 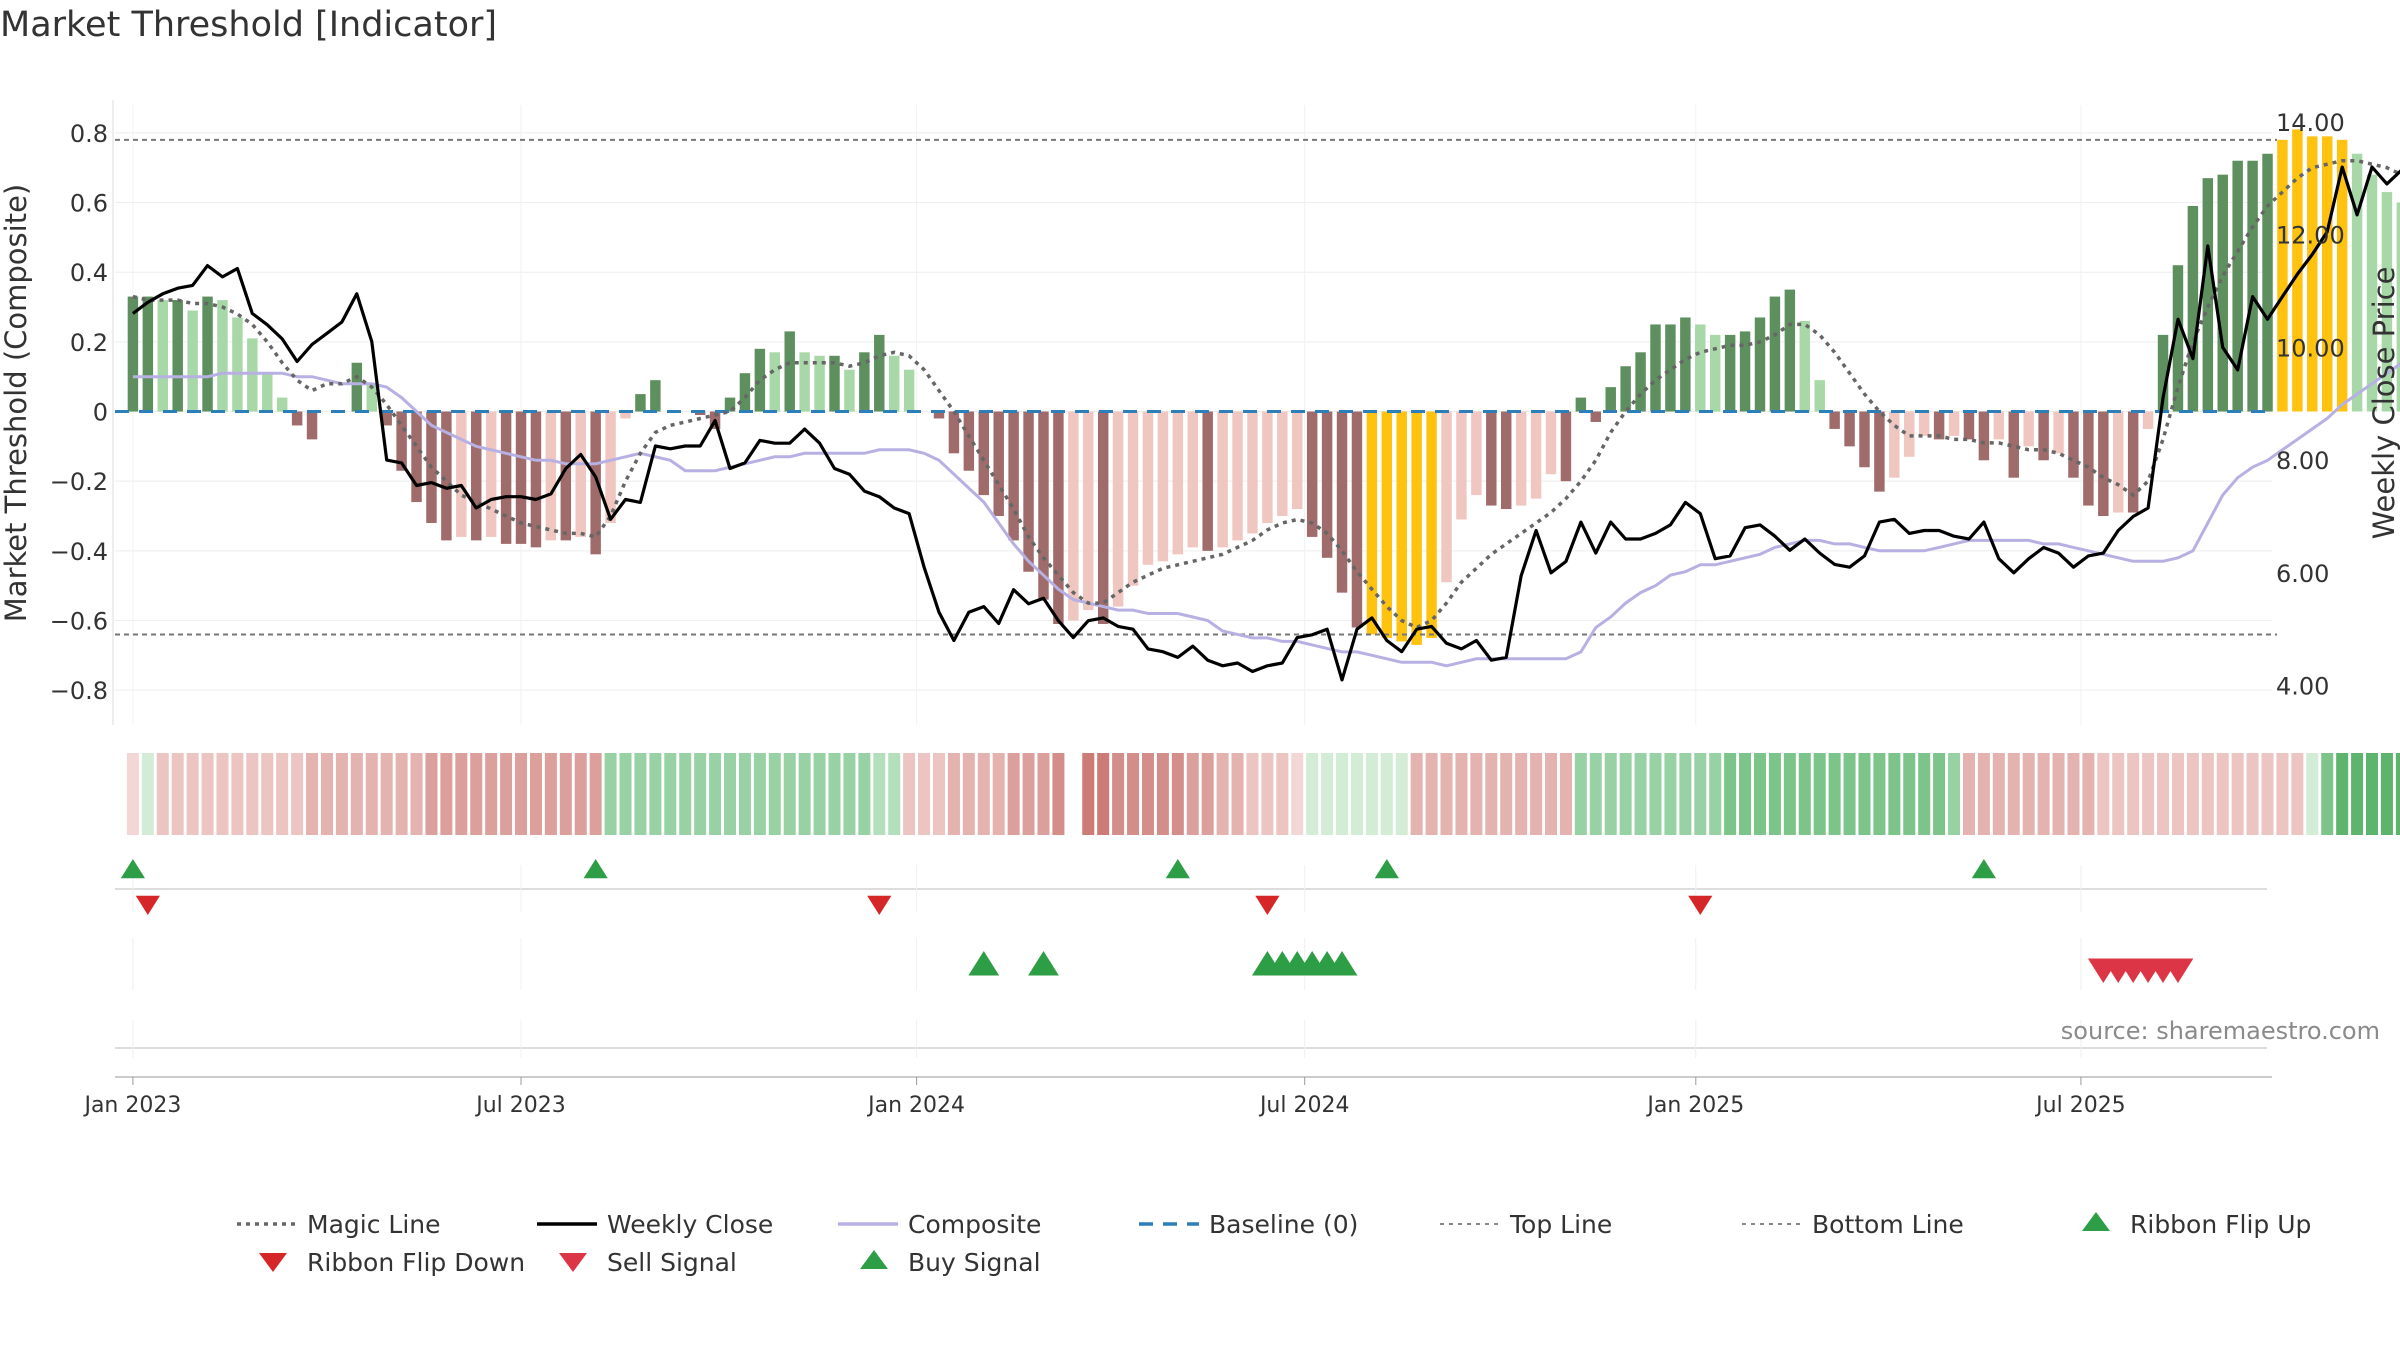 What do you see at coordinates (2310, 123) in the screenshot?
I see `y-right-tick-label: 14.00` at bounding box center [2310, 123].